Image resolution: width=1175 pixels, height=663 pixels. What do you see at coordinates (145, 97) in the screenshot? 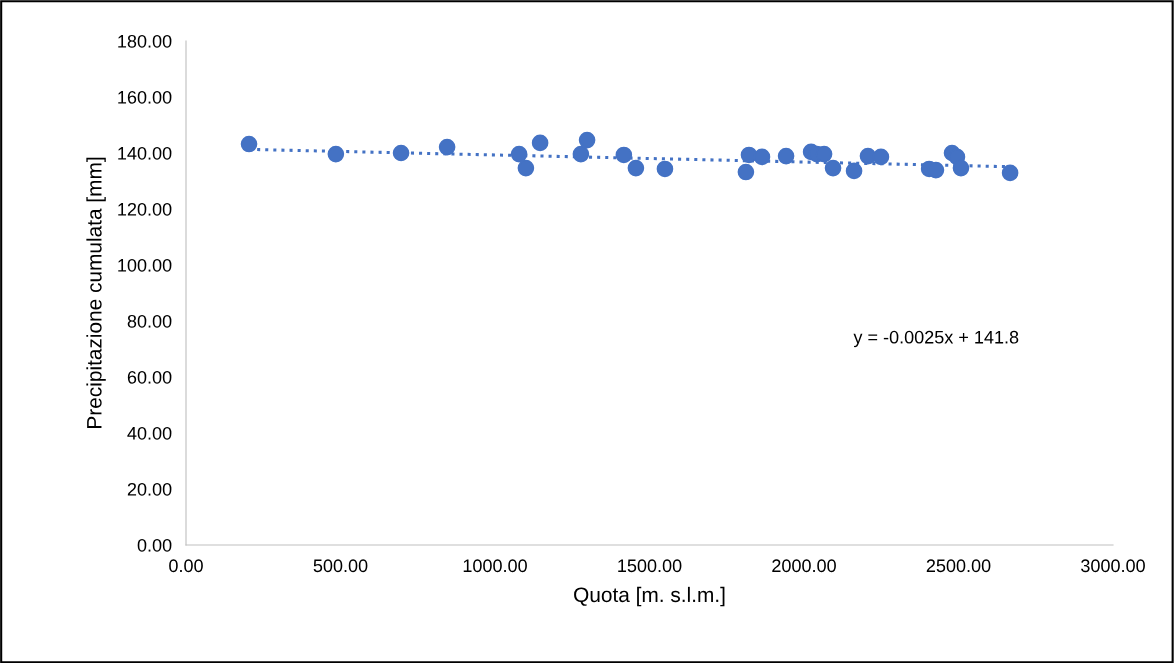
I see `y-tick-label: 160.00` at bounding box center [145, 97].